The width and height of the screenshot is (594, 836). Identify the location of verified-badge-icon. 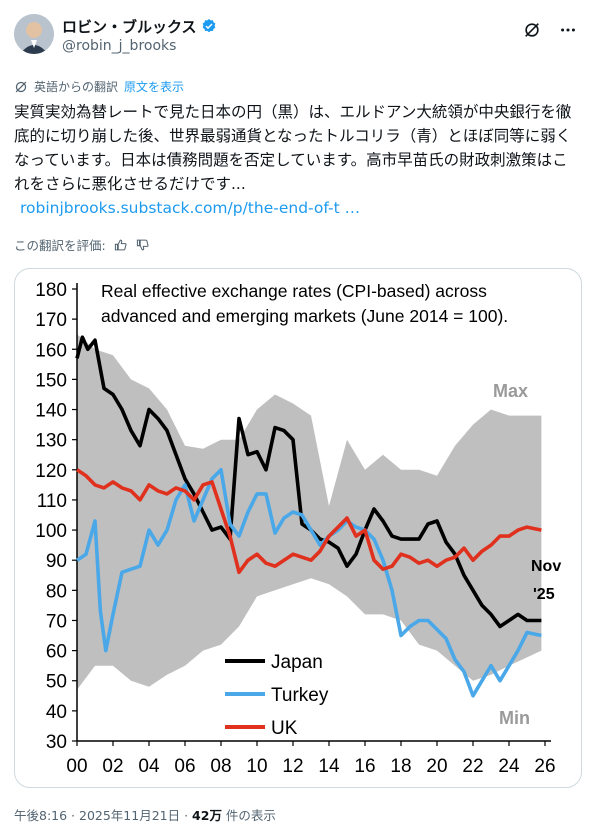
(208, 26).